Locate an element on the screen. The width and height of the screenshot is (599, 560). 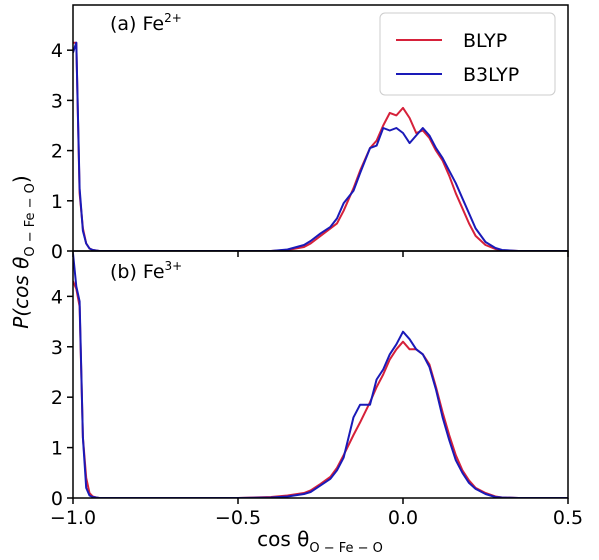
y-tick-label-b-3: 3 is located at coordinates (57, 348).